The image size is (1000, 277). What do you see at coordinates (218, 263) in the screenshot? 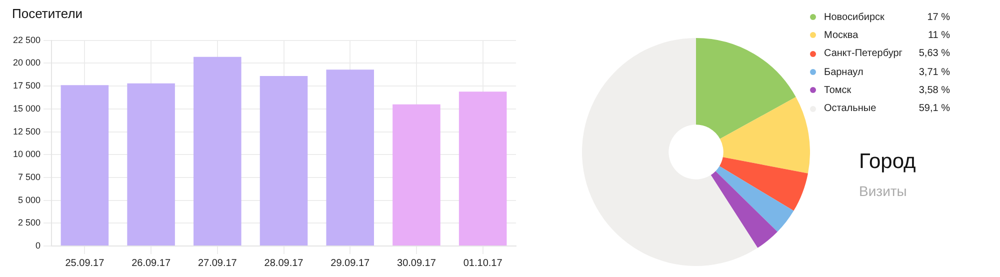
I see `x-tick-label: 27.09.17` at bounding box center [218, 263].